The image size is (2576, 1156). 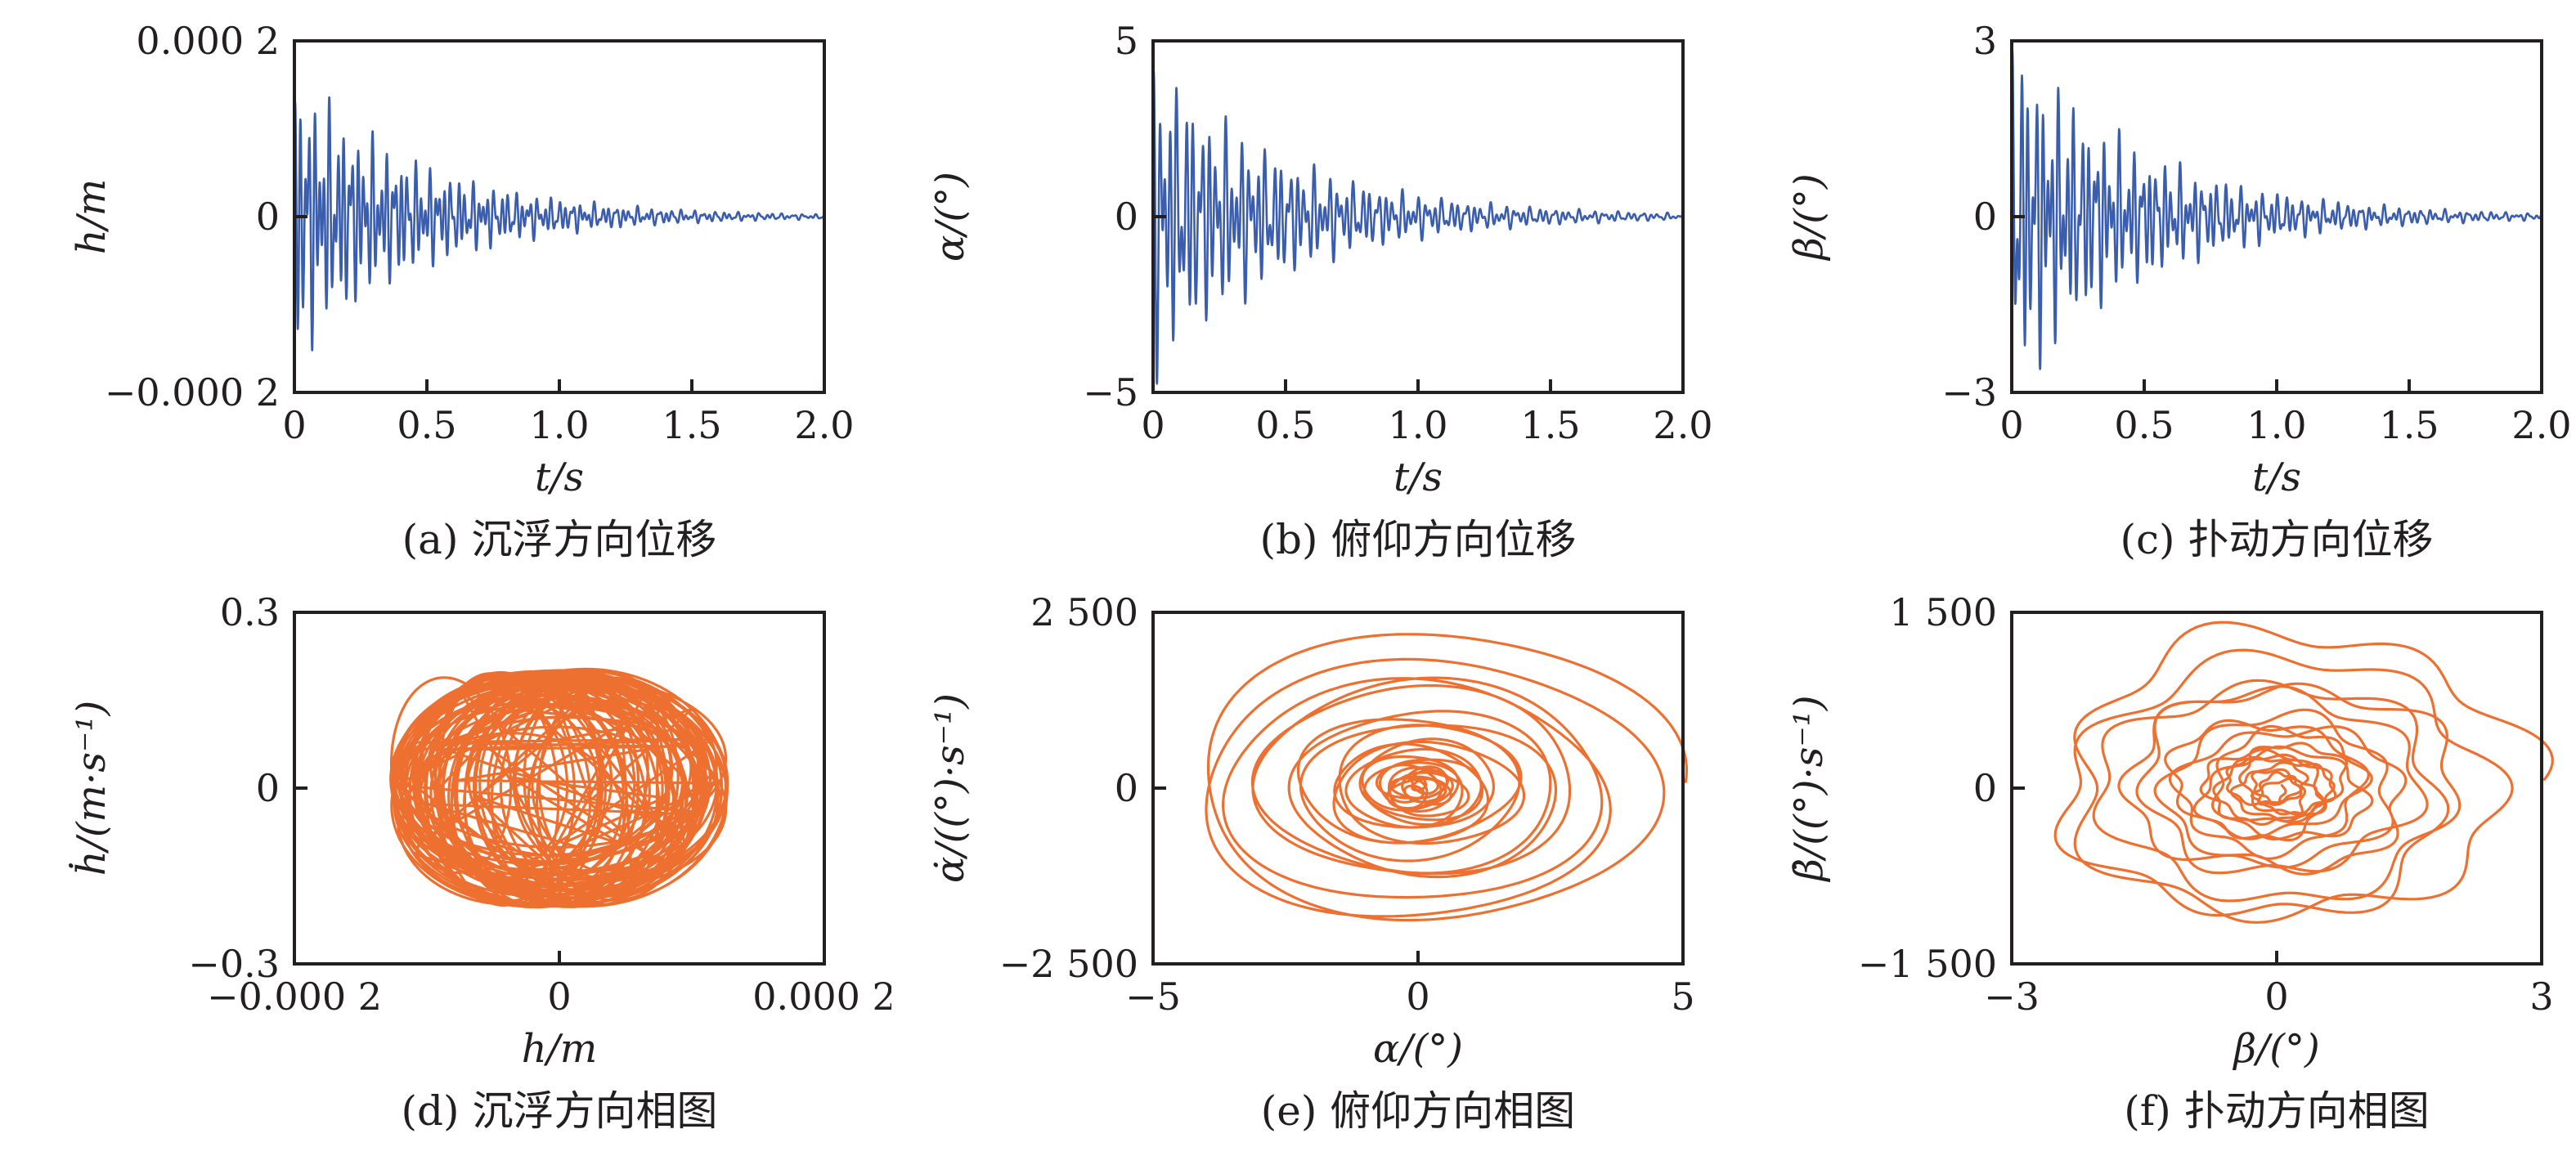 I want to click on x-axis-label-e: α/(°), so click(x=1418, y=1049).